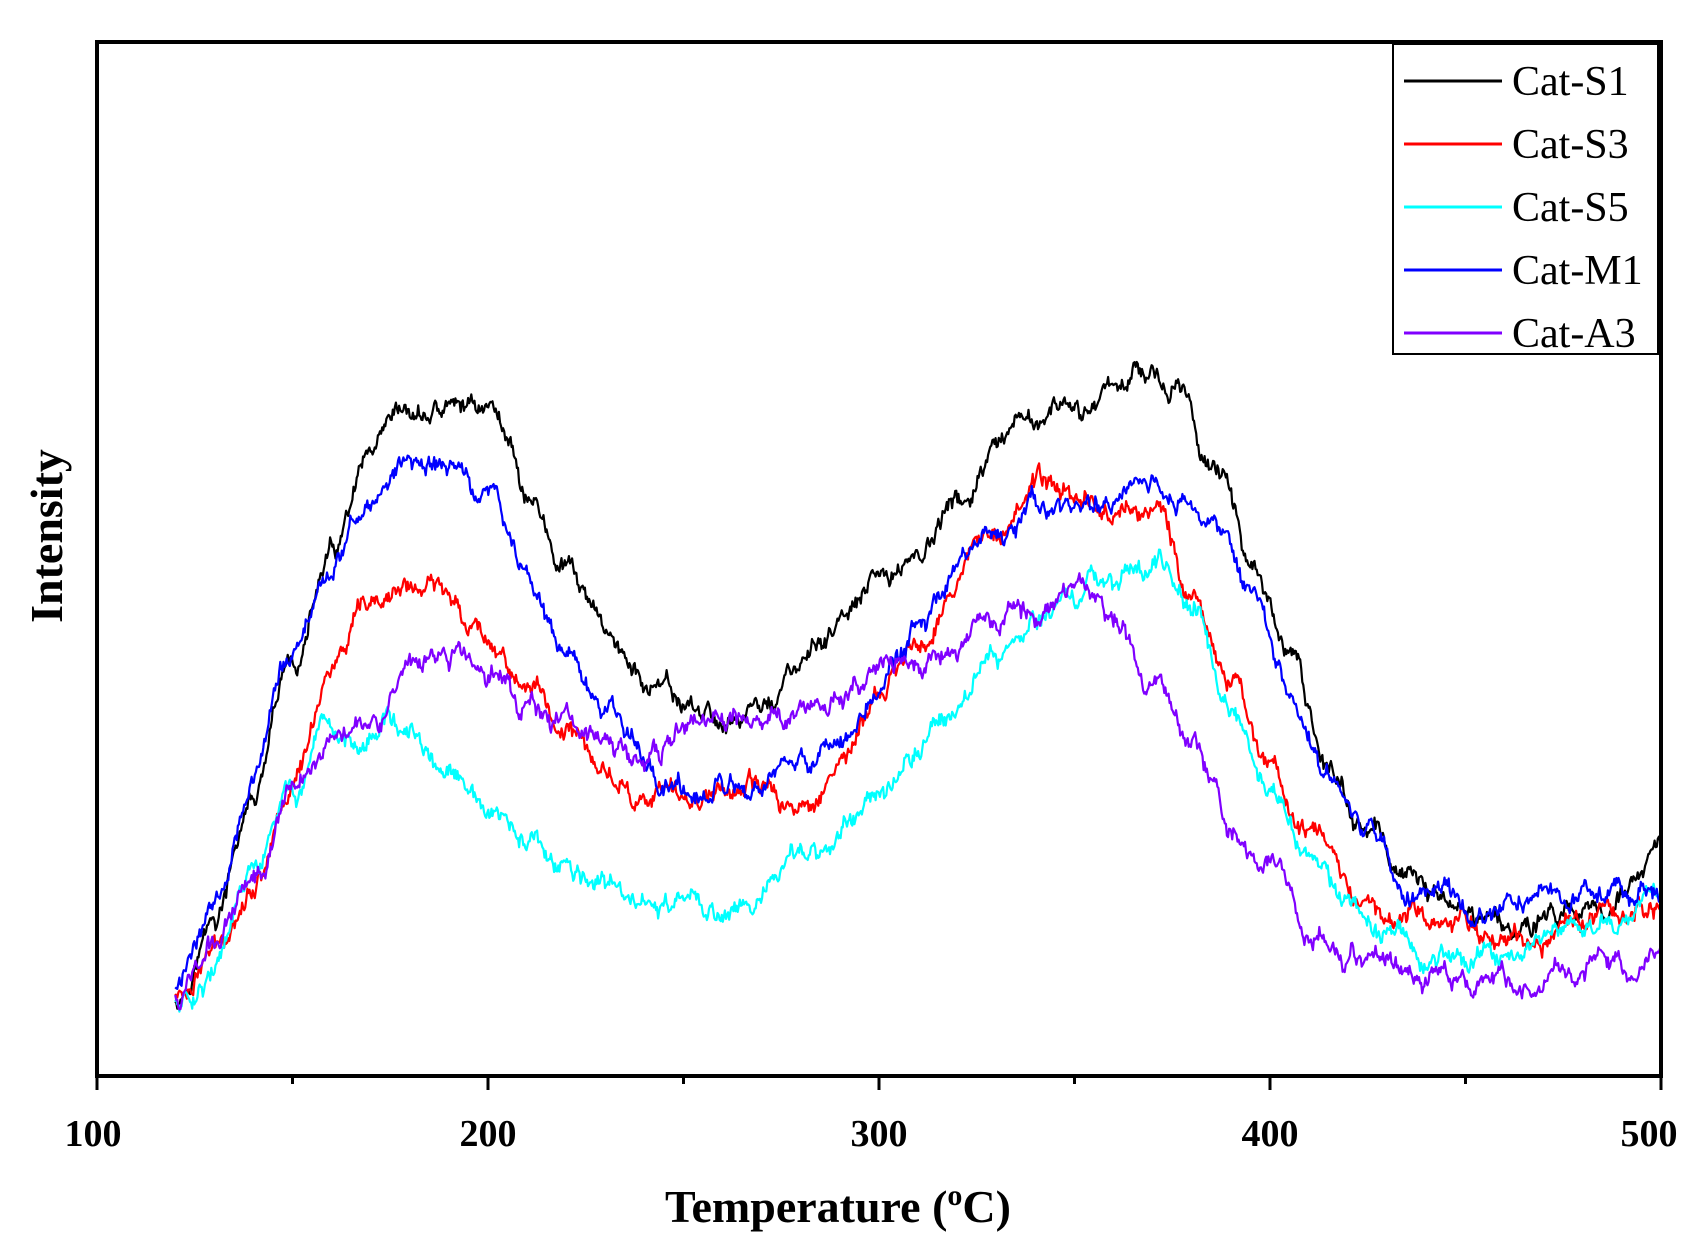 The width and height of the screenshot is (1700, 1248). Describe the element at coordinates (1649, 1134) in the screenshot. I see `x-tick-label-500: 500` at that location.